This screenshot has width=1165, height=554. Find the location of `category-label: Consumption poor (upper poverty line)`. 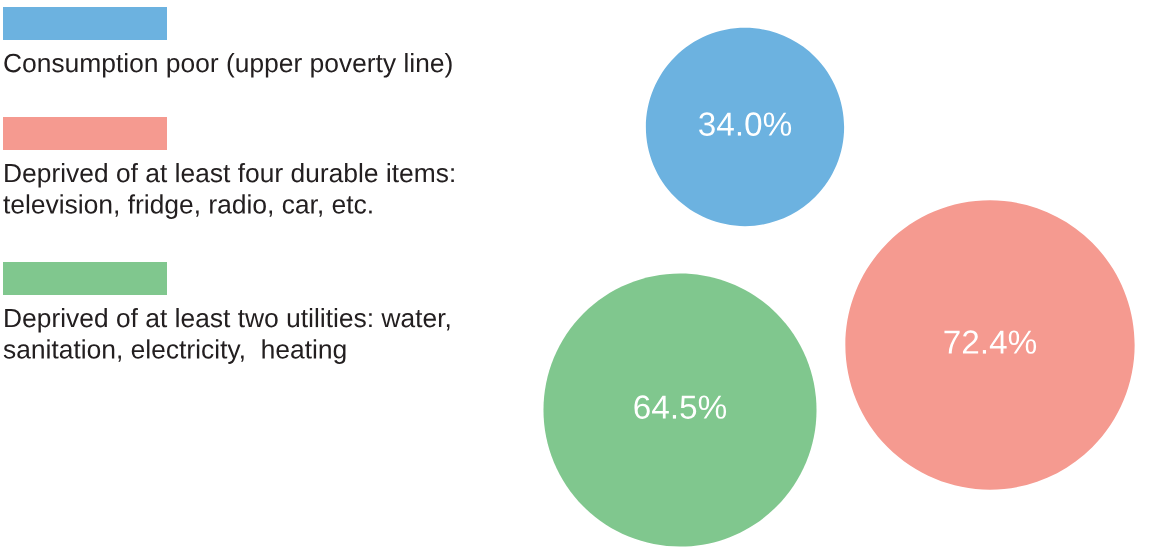

category-label: Consumption poor (upper poverty line) is located at coordinates (228, 65).